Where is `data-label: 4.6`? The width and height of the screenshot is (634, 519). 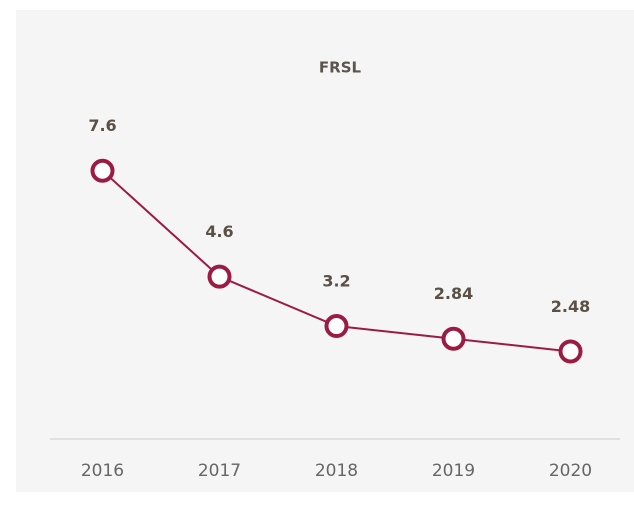
data-label: 4.6 is located at coordinates (219, 231).